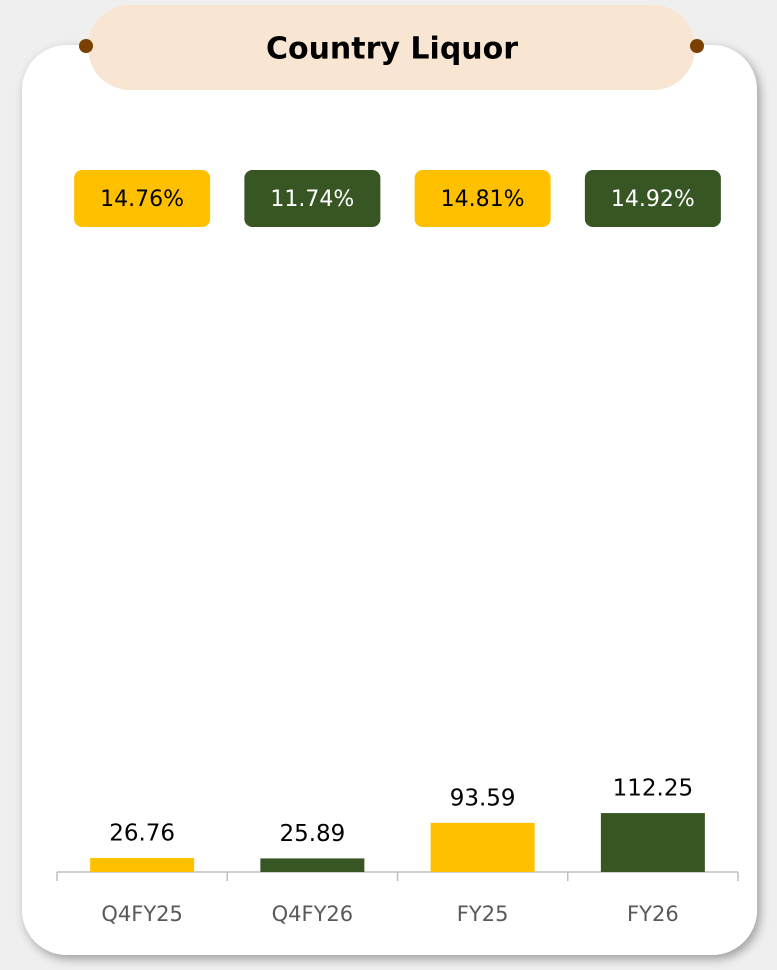 Image resolution: width=777 pixels, height=970 pixels. I want to click on chart-title: Country Liquor, so click(392, 49).